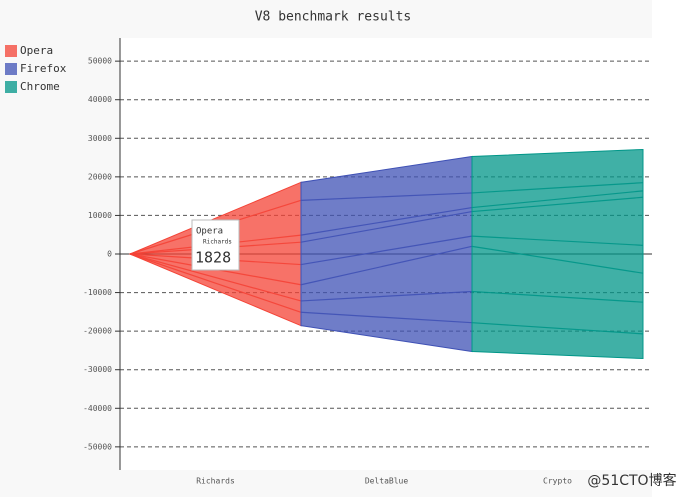 The height and width of the screenshot is (497, 683). I want to click on chart-title: V8 benchmark results, so click(333, 17).